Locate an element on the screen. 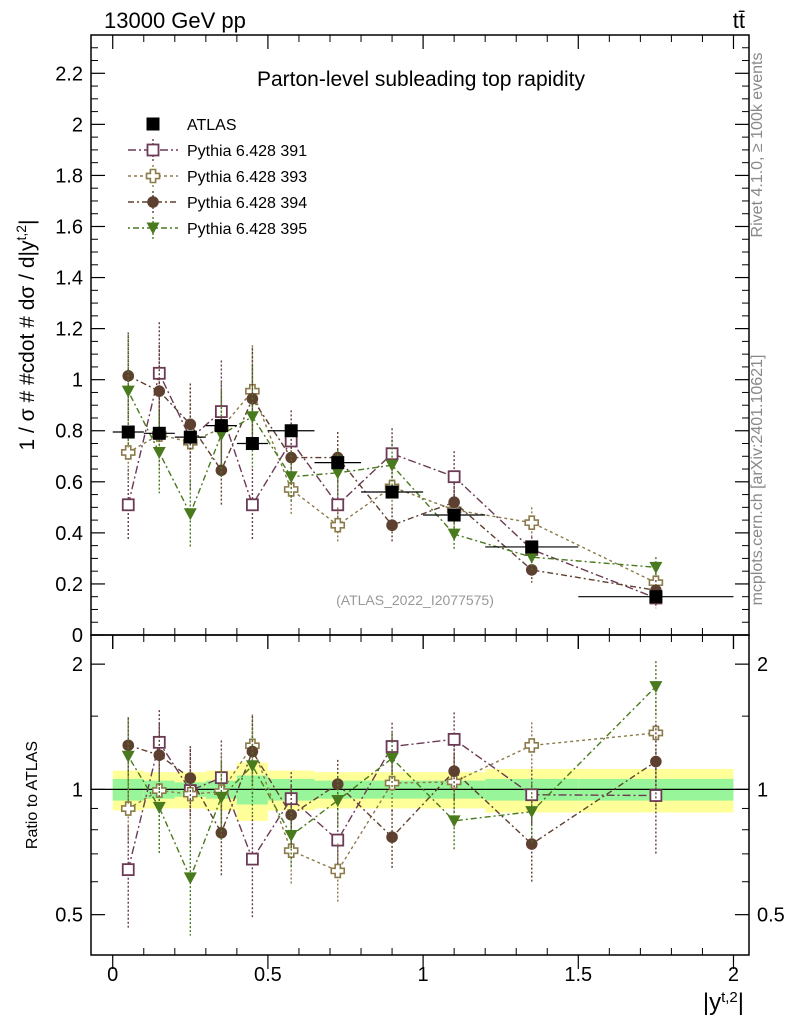  ratio-tick-label-right: 0.5 is located at coordinates (771, 916).